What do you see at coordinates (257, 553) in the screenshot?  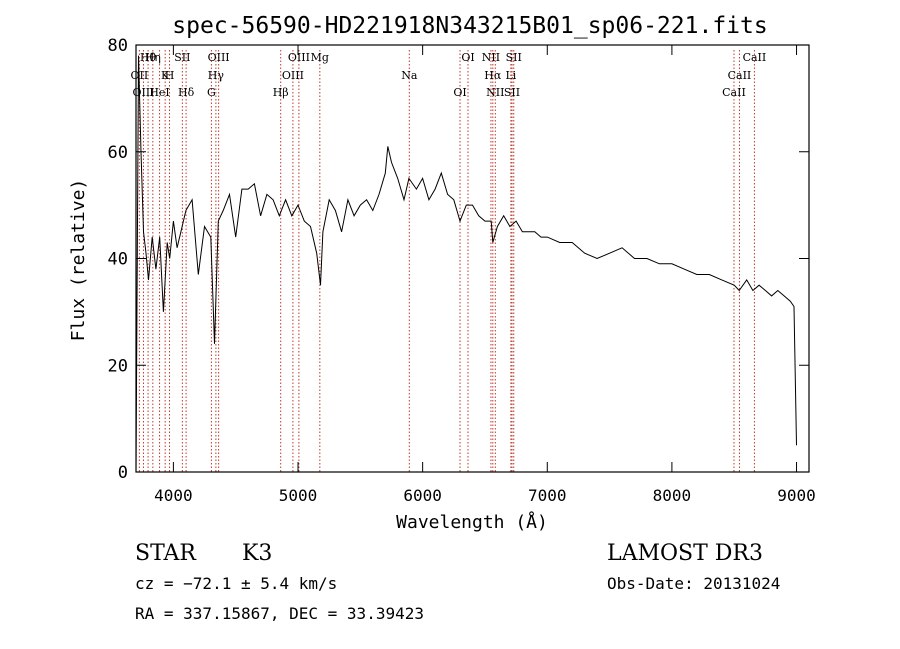 I see `object-subclass: K3` at bounding box center [257, 553].